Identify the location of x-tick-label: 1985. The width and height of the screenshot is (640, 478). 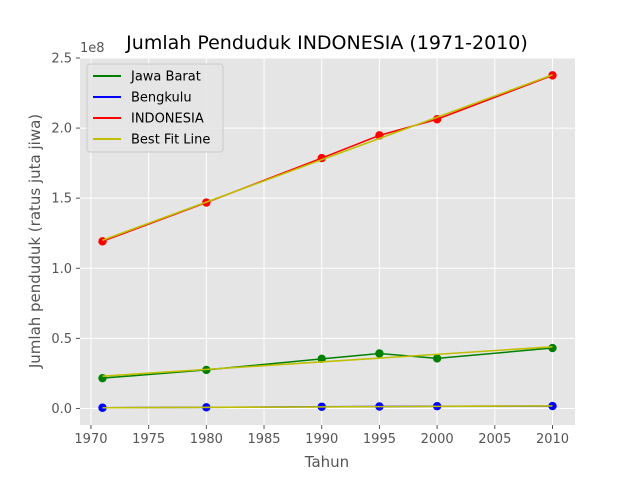
(263, 439).